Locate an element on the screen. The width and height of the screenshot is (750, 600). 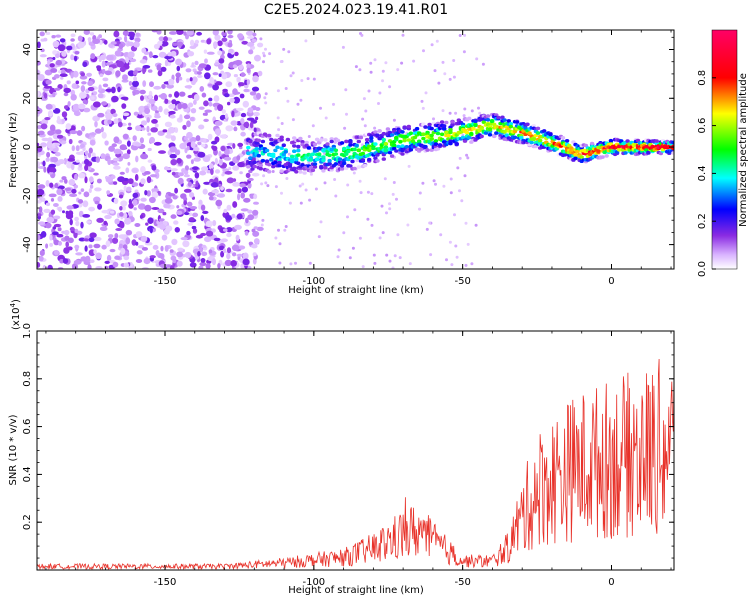
x-tick-label: -100 is located at coordinates (313, 582).